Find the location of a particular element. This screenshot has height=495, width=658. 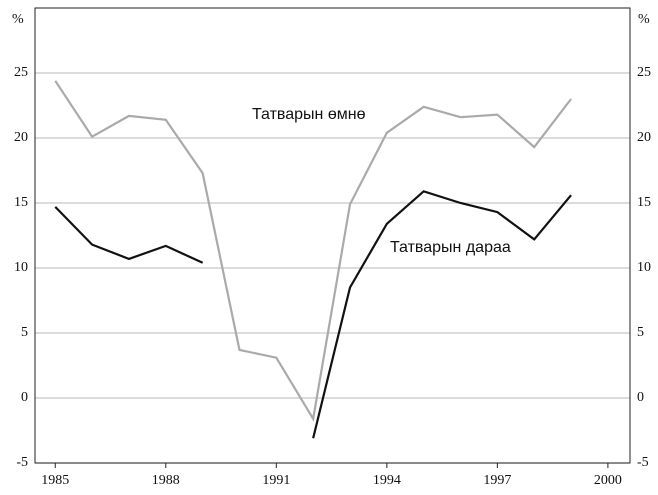

x-tick-label: 2000 is located at coordinates (608, 480).